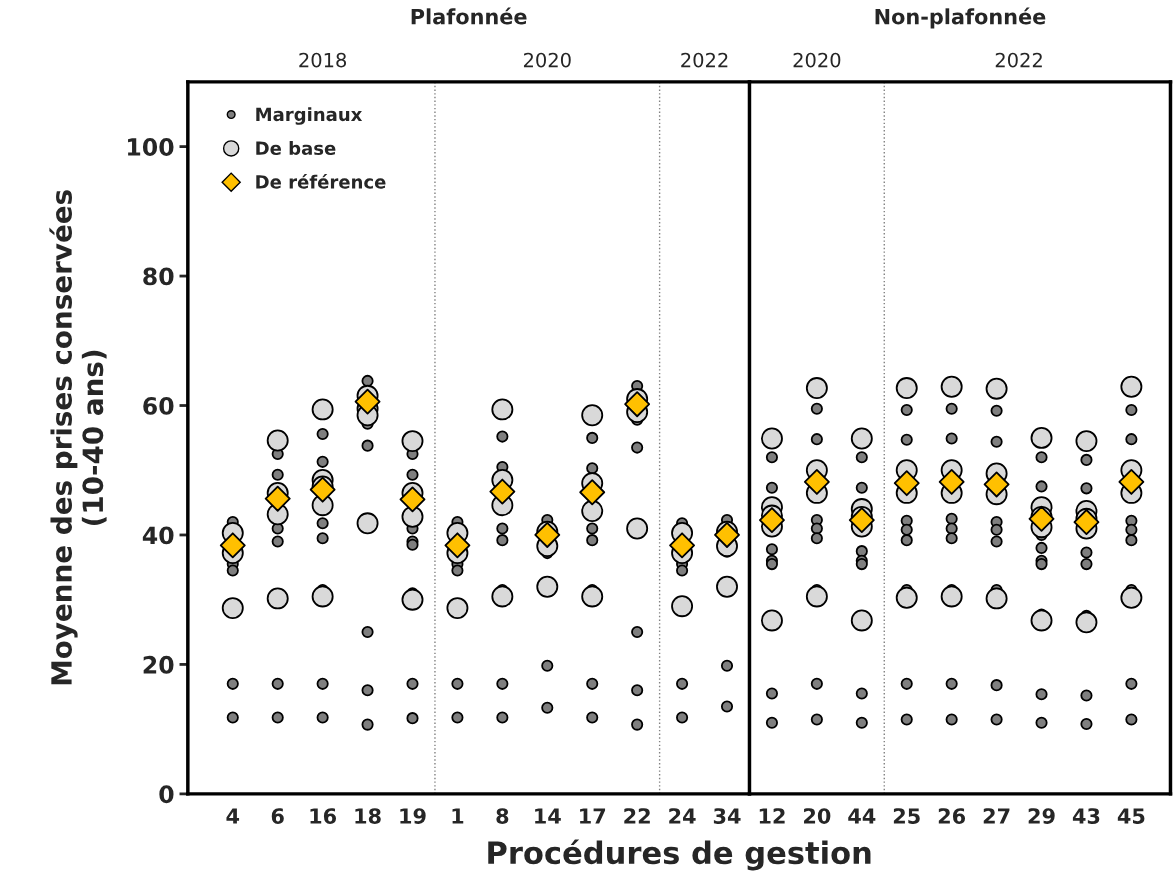  Describe the element at coordinates (309, 116) in the screenshot. I see `legend-label: Marginaux` at that location.